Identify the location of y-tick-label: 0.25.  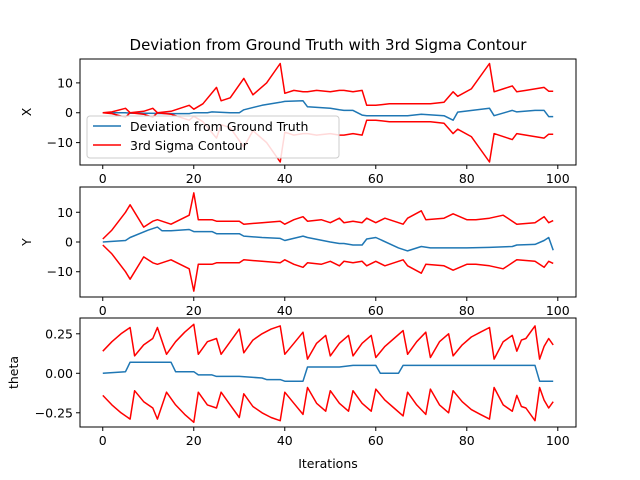
(59, 333).